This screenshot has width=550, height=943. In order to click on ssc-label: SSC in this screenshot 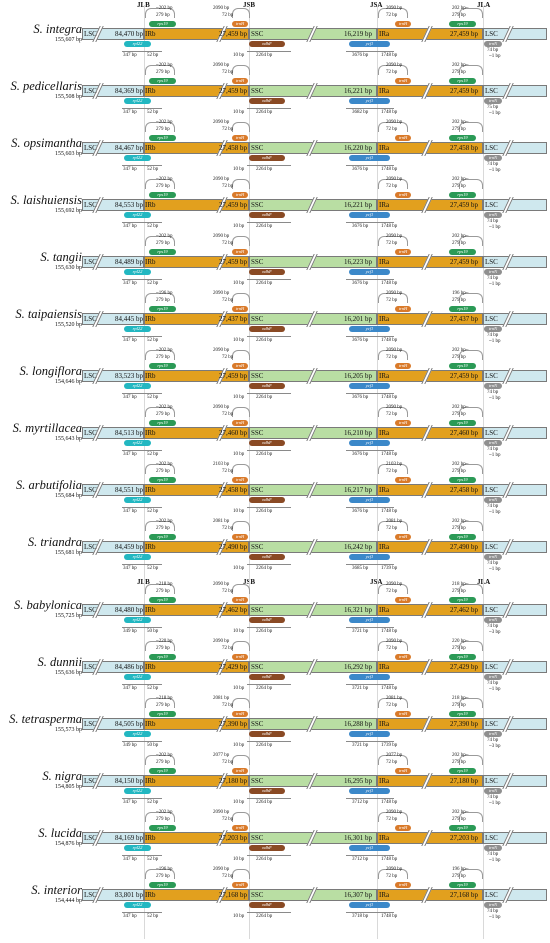, I will do `click(257, 433)`.